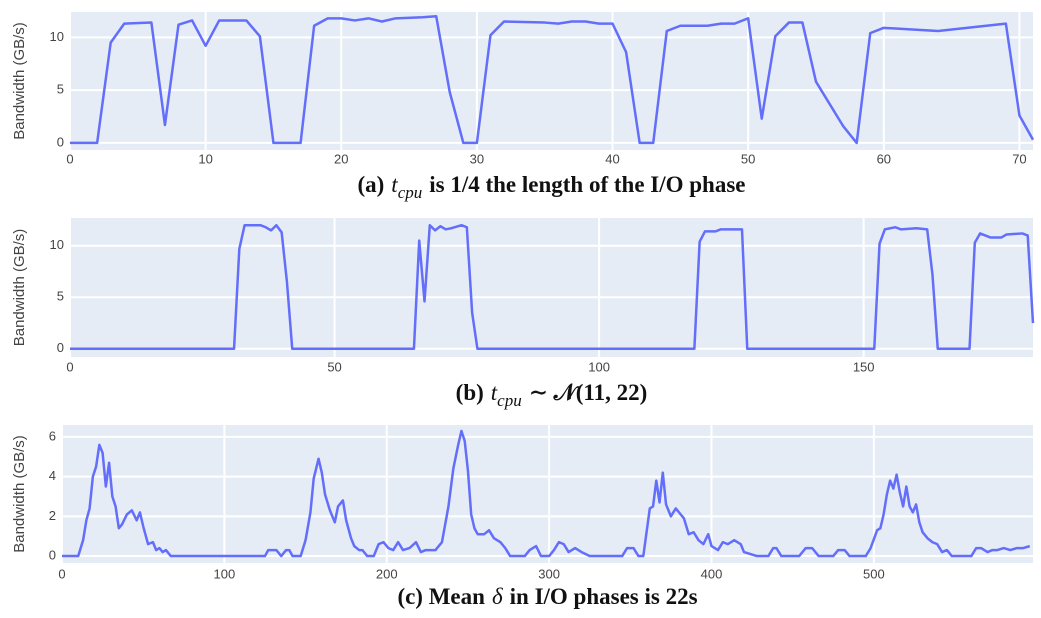 The width and height of the screenshot is (1041, 618). I want to click on caption-part: (b), so click(470, 392).